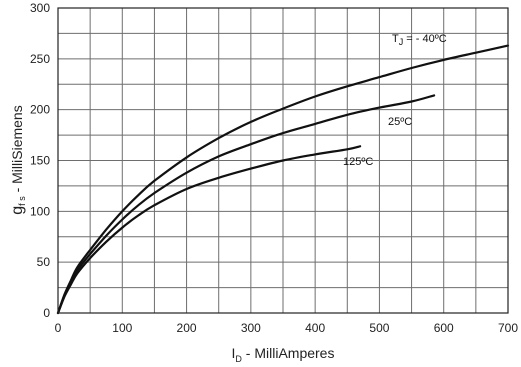  I want to click on x-tick-label: 100, so click(122, 328).